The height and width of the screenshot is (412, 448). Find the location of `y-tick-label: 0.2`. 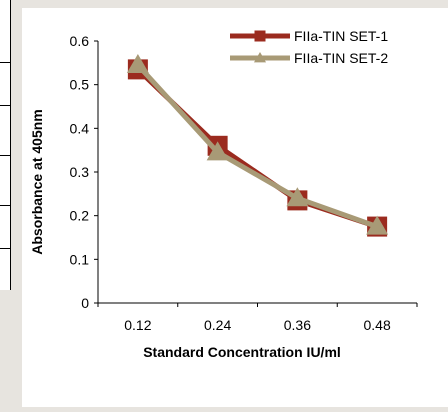

y-tick-label: 0.2 is located at coordinates (80, 216).